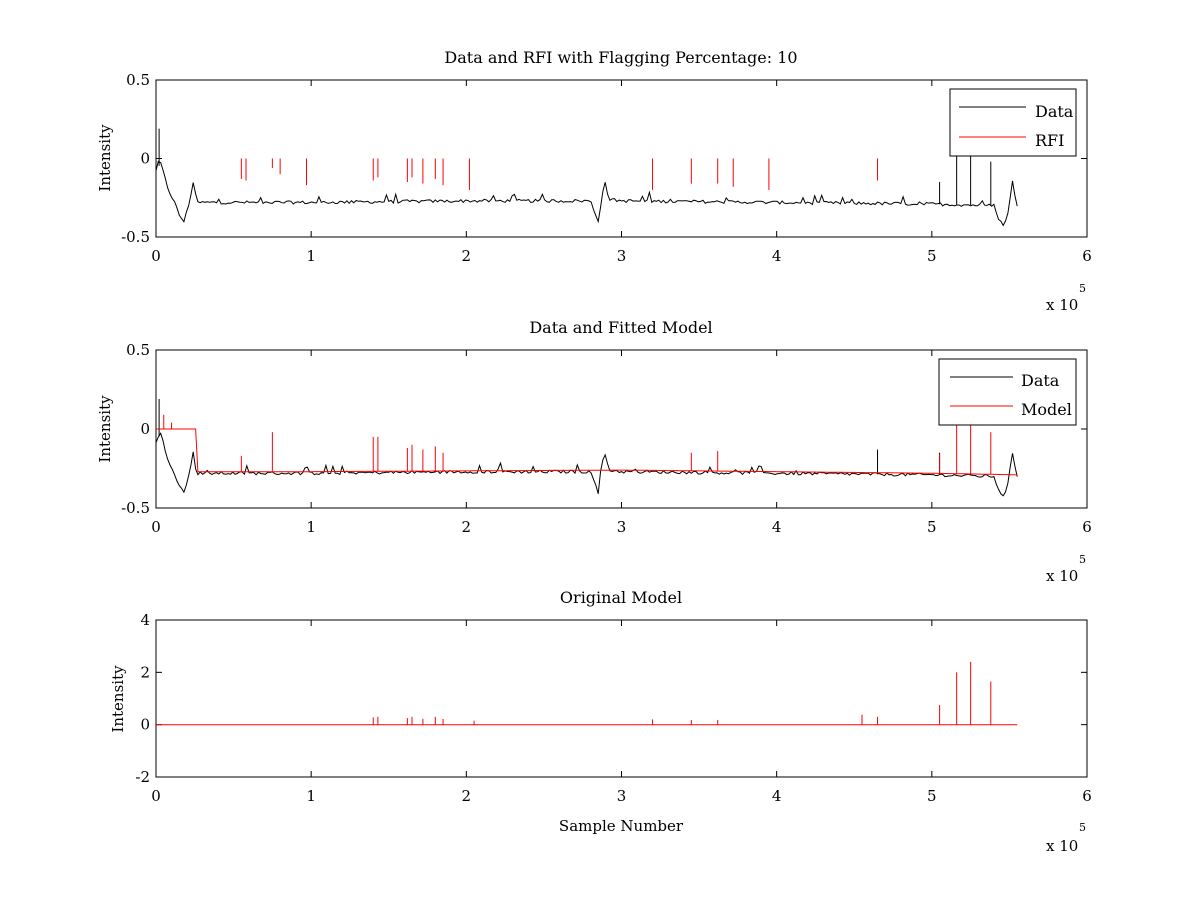 This screenshot has width=1200, height=900. What do you see at coordinates (587, 693) in the screenshot?
I see `panel-3-series-group` at bounding box center [587, 693].